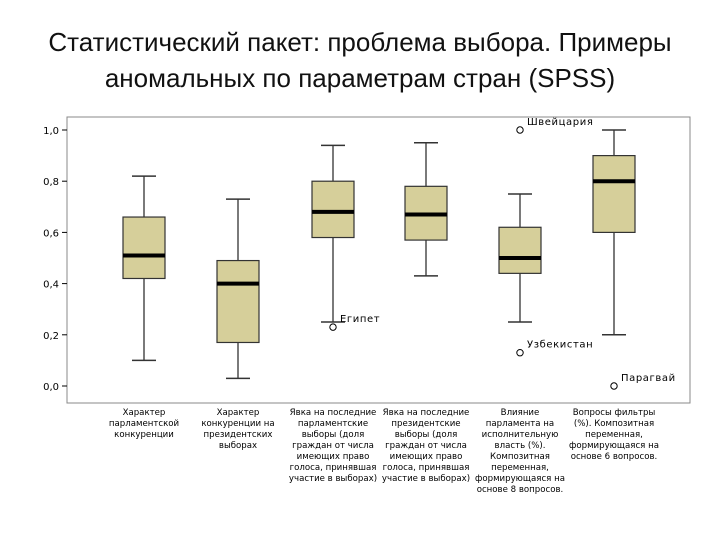  What do you see at coordinates (144, 424) in the screenshot?
I see `x-category-label: Характер парламентской конкуренции` at bounding box center [144, 424].